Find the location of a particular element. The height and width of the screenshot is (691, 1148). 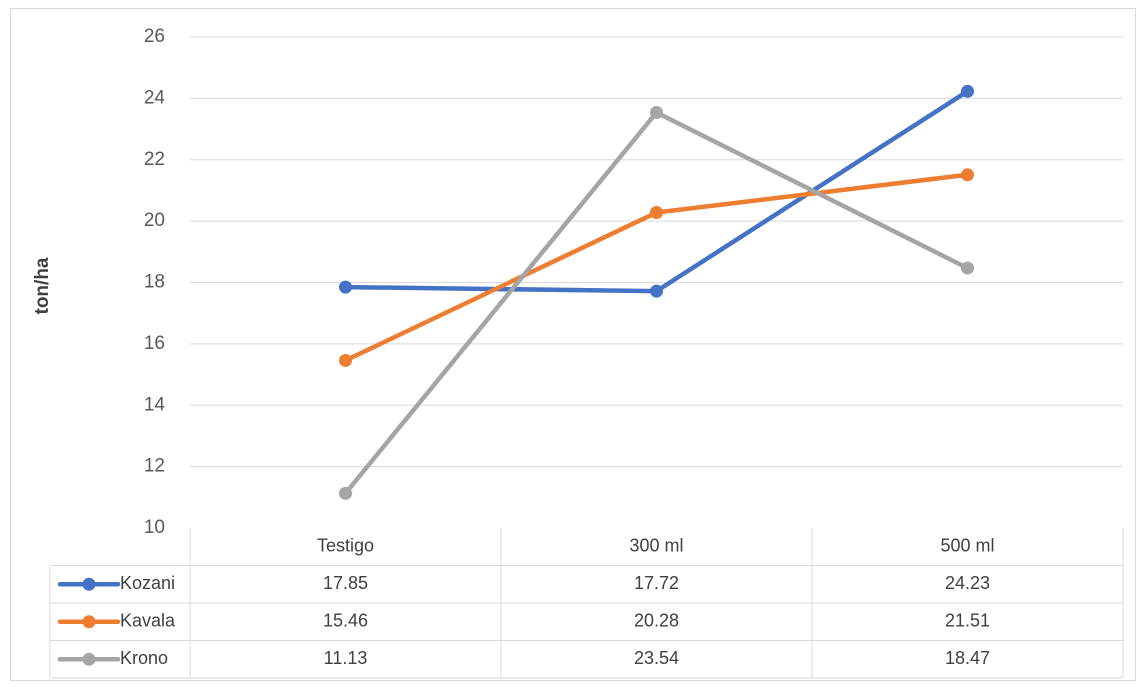

table-cell-value: 20.28 is located at coordinates (656, 621).